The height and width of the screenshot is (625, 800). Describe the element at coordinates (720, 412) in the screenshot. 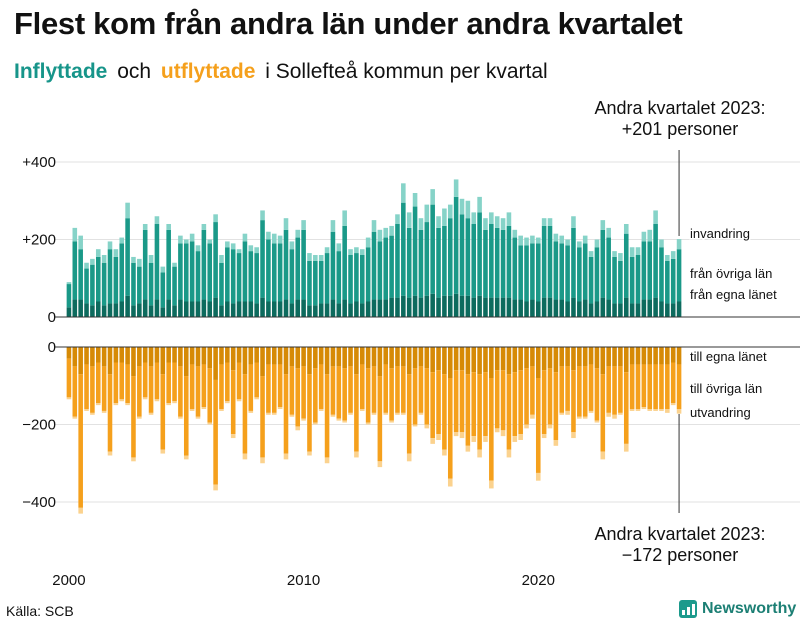

I see `series-label-out-2: utvandring` at that location.